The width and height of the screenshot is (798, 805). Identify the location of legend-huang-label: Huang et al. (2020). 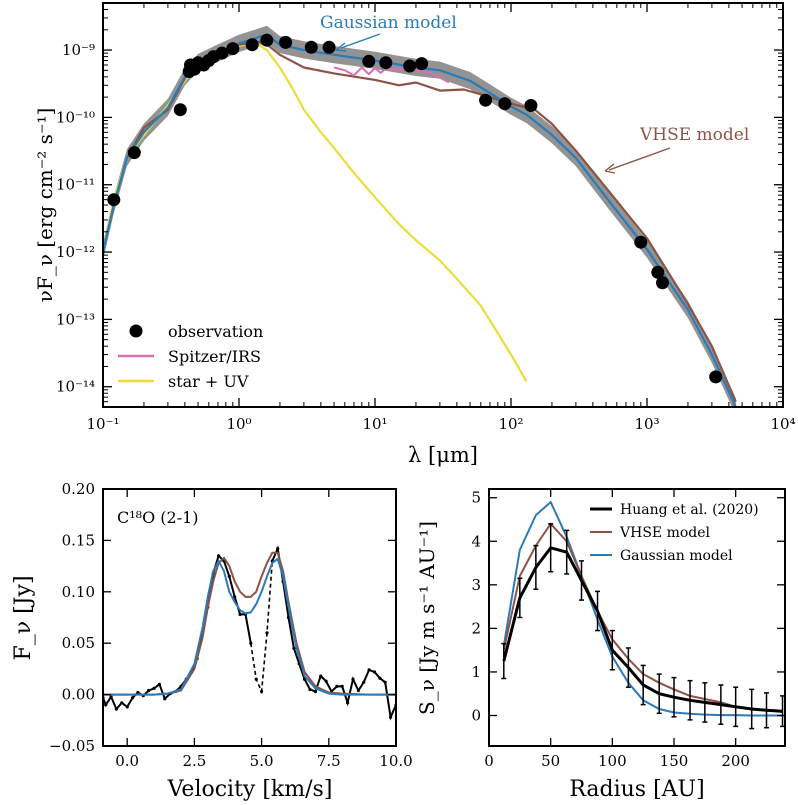
(689, 510).